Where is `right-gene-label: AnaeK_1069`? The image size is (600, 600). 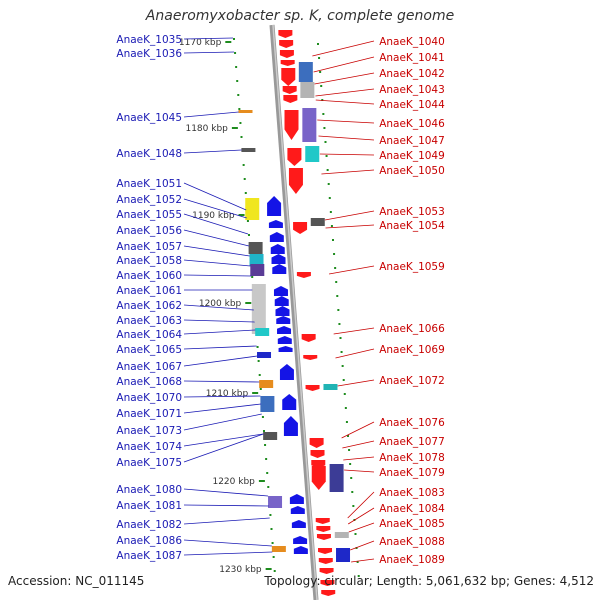
right-gene-label: AnaeK_1069 is located at coordinates (412, 350).